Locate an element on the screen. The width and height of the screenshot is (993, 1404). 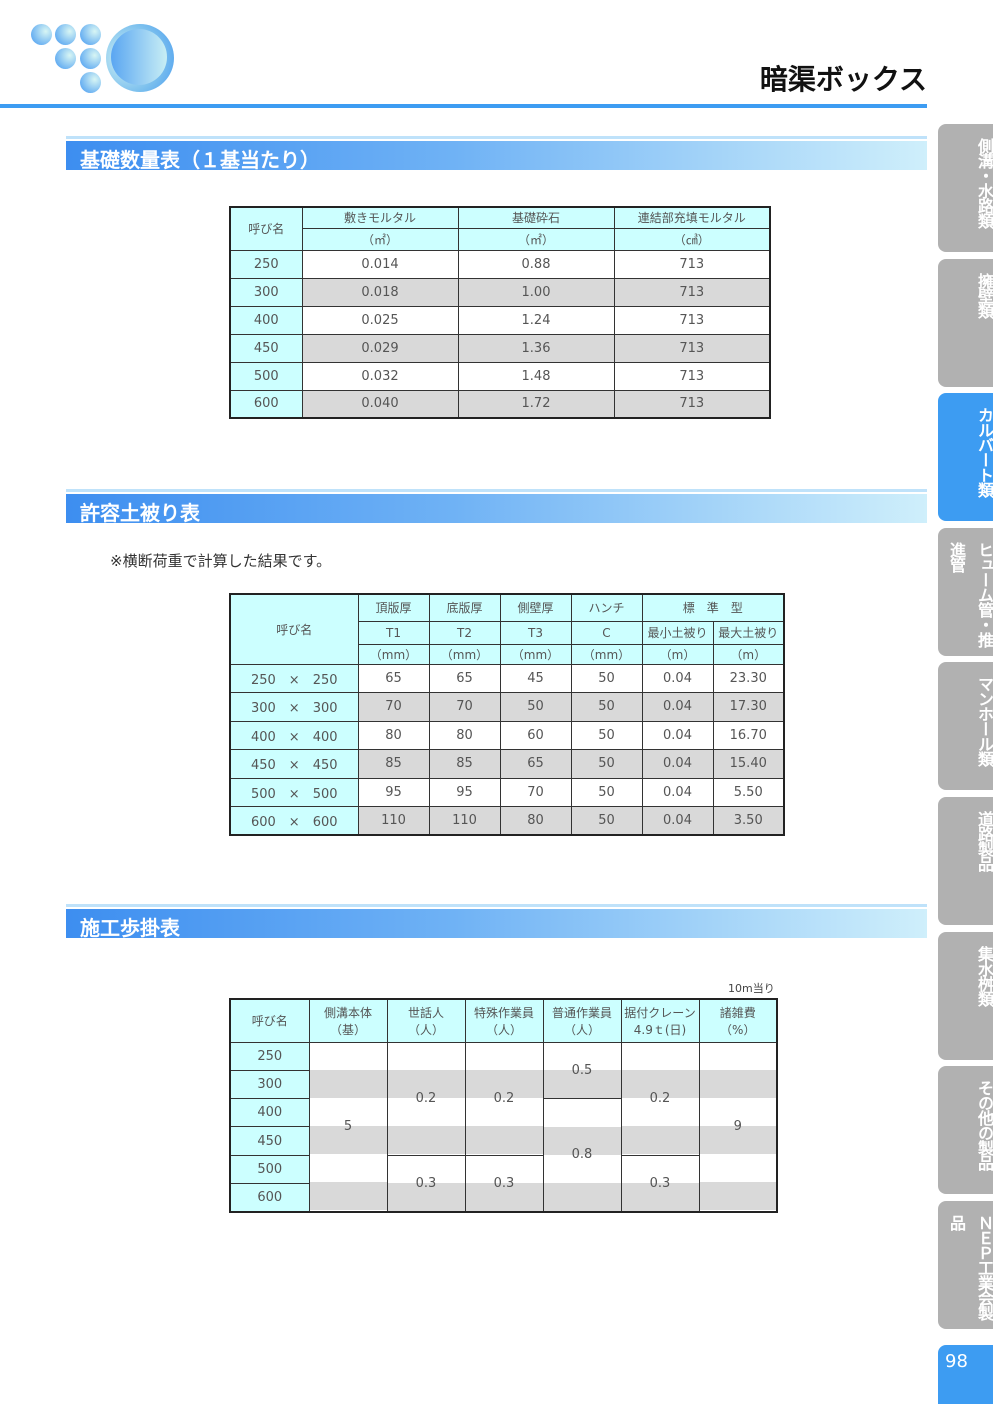
section-header-foundation: 基礎数量表（１基当たり） is located at coordinates (496, 155).